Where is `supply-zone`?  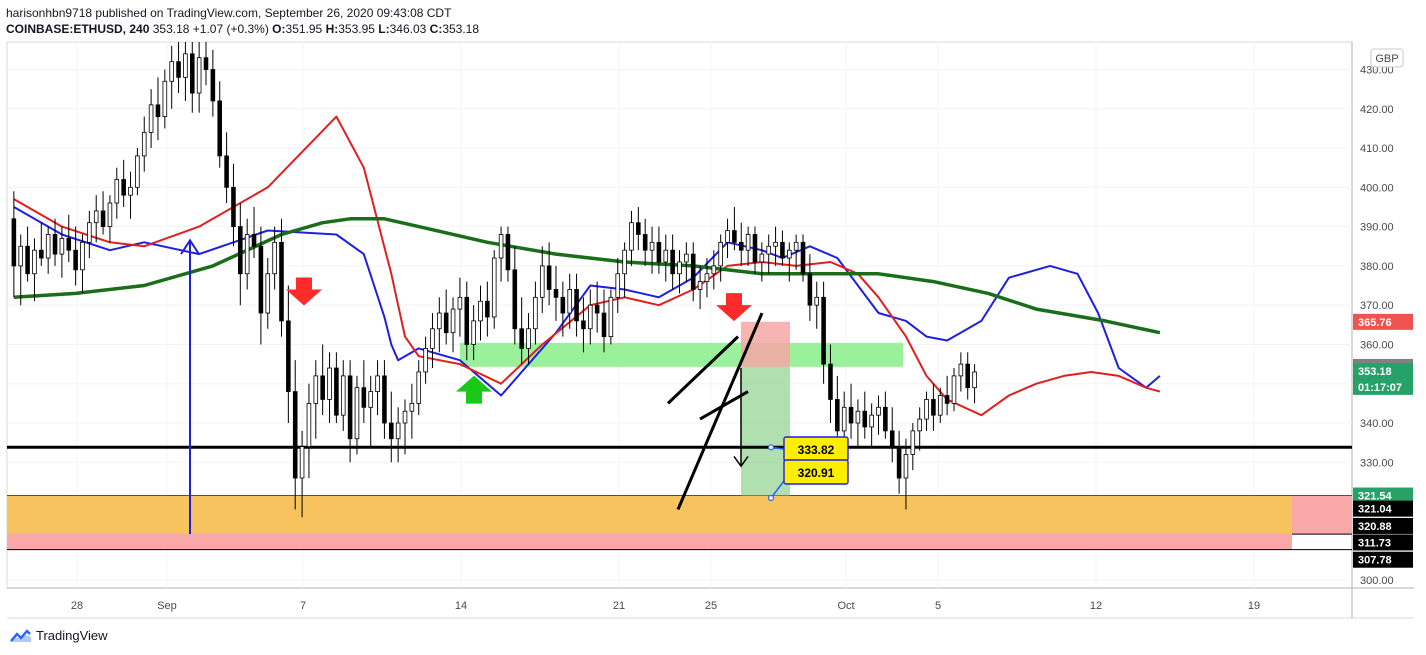
supply-zone is located at coordinates (681, 354).